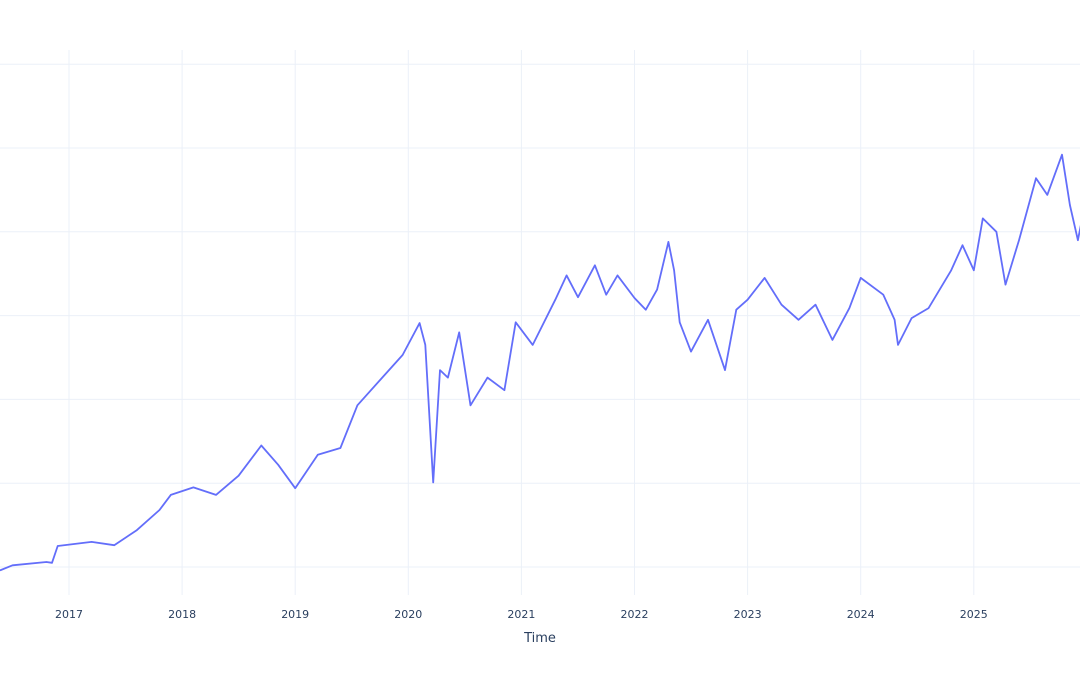 The width and height of the screenshot is (1080, 675). I want to click on x-tick-label: 2021, so click(521, 614).